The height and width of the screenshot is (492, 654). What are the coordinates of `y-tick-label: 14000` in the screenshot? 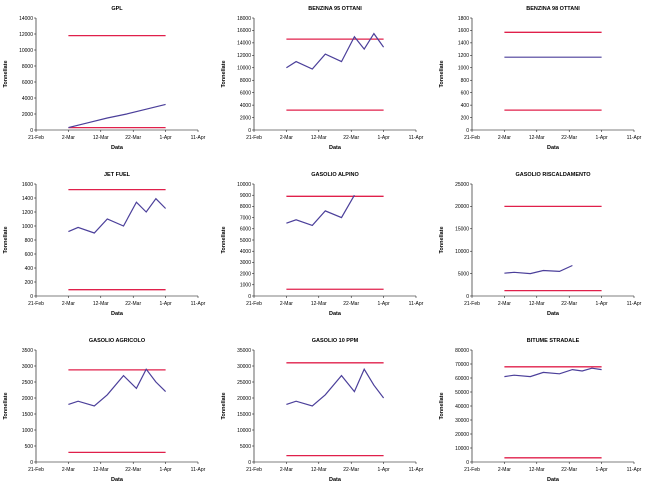 It's located at (26, 19).